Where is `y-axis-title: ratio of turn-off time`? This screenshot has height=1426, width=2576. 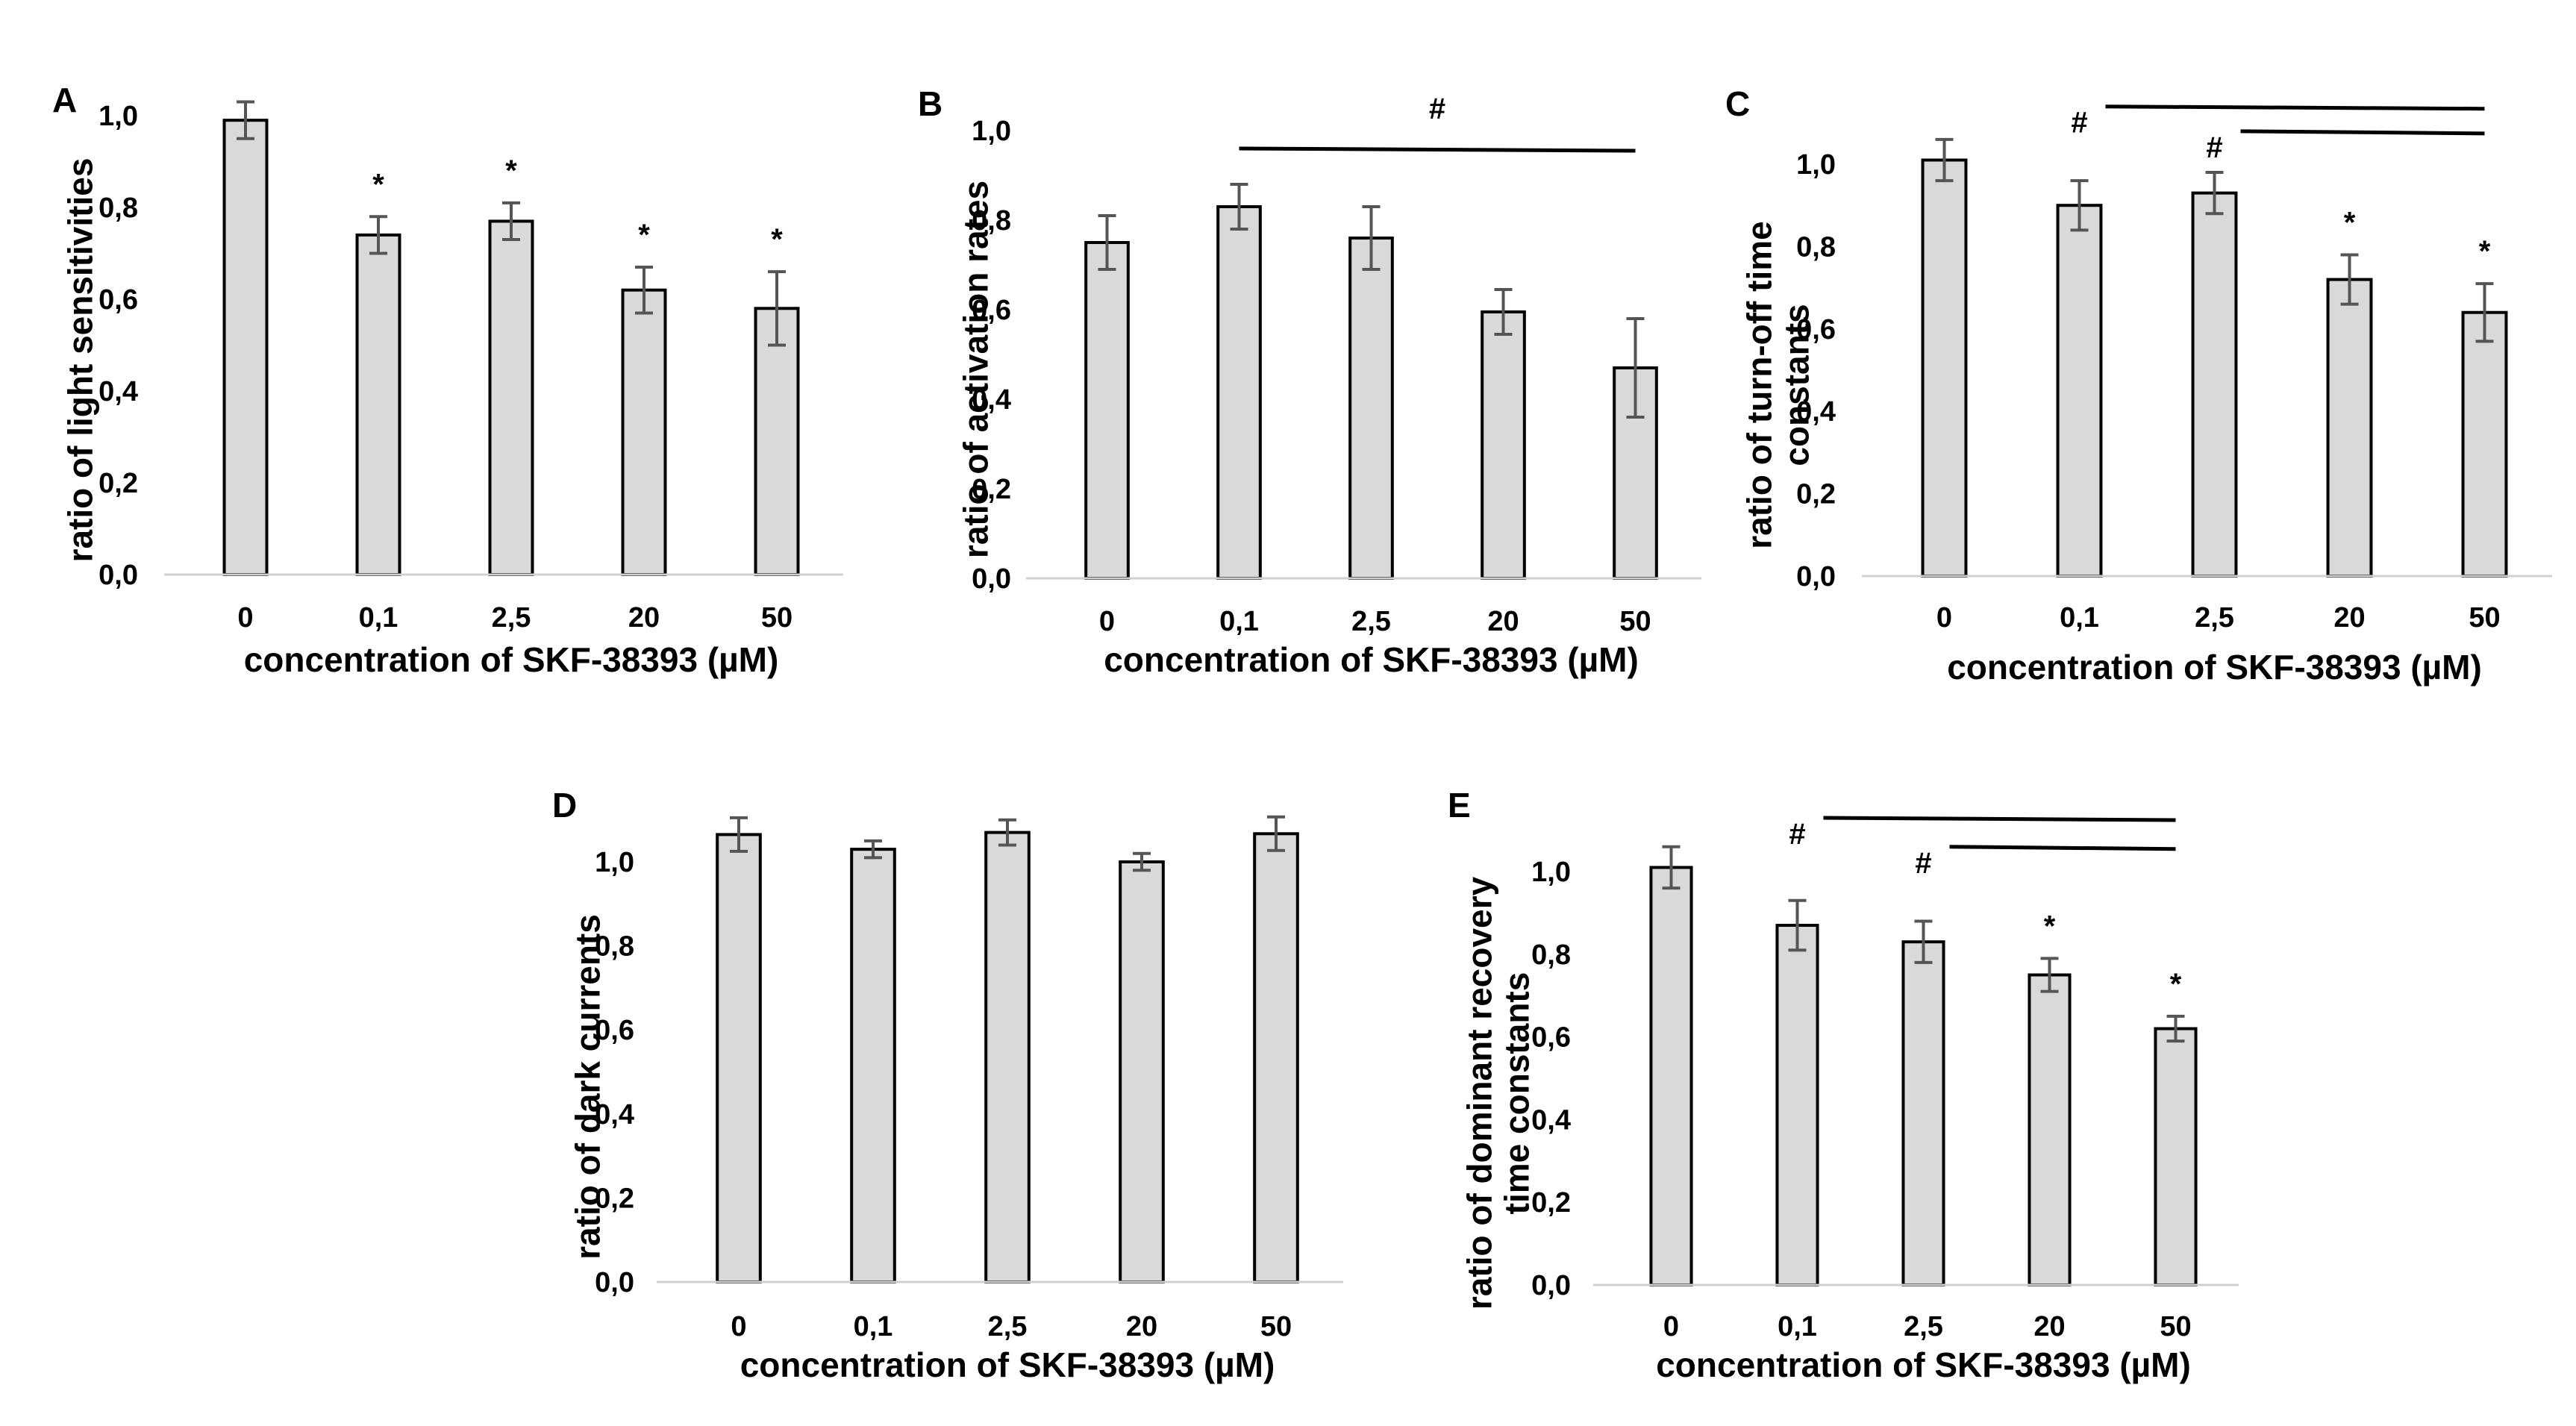 y-axis-title: ratio of turn-off time is located at coordinates (1759, 385).